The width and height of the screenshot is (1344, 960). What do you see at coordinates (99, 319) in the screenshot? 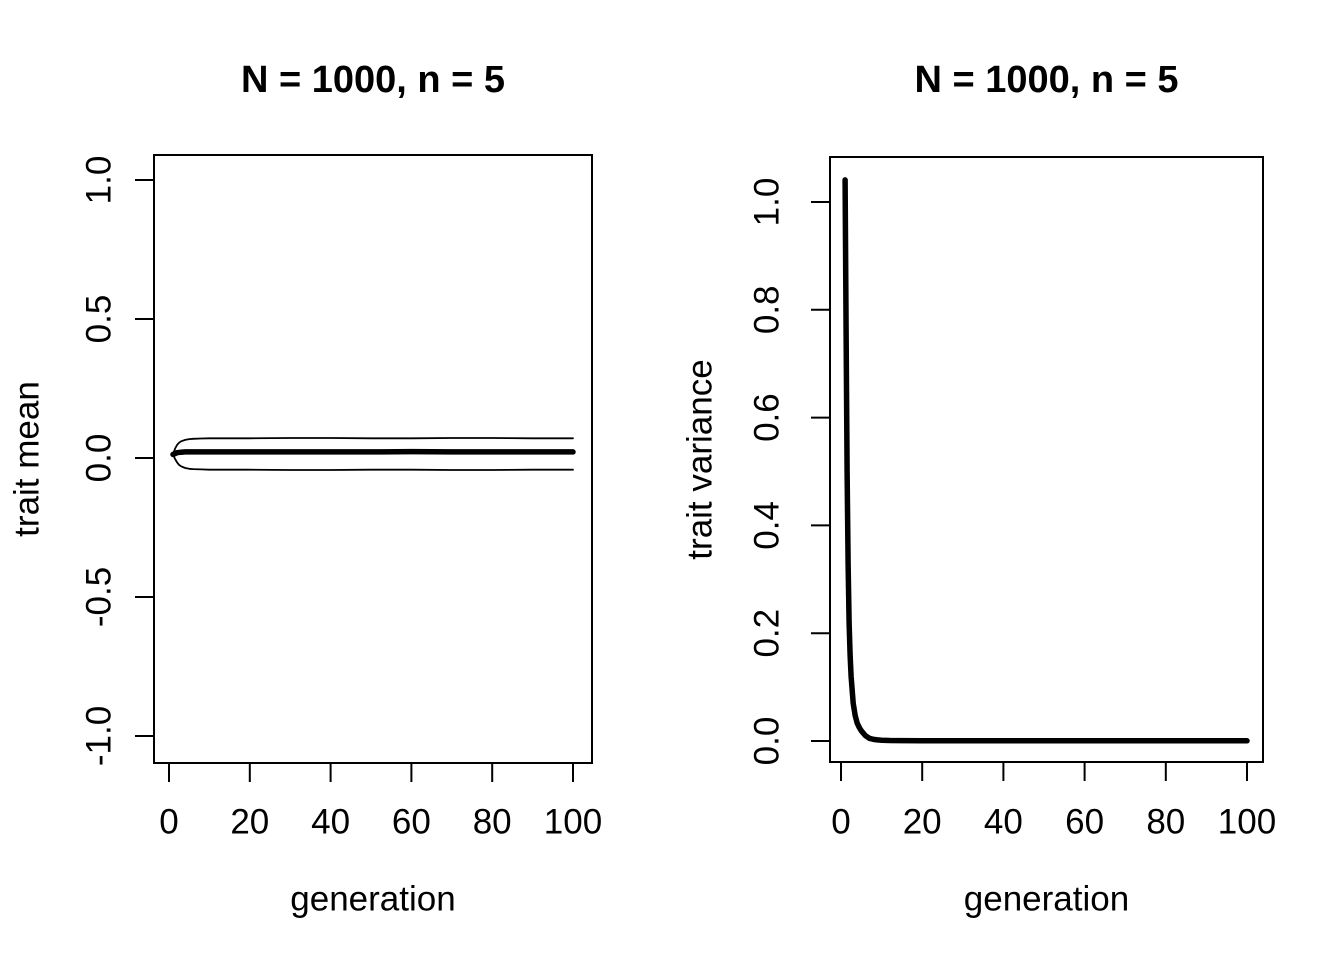
I see `y-tick-label: 0.5` at bounding box center [99, 319].